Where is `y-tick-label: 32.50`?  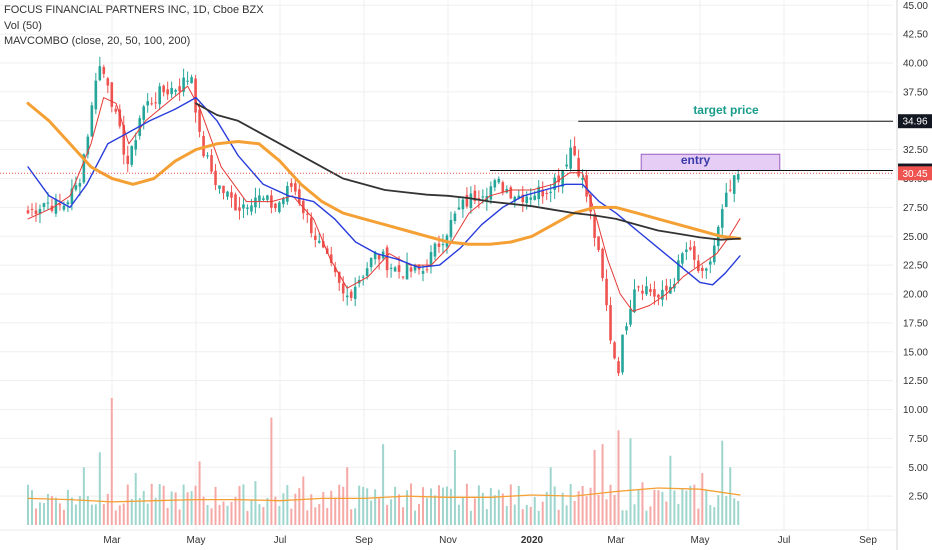
y-tick-label: 32.50 is located at coordinates (915, 150).